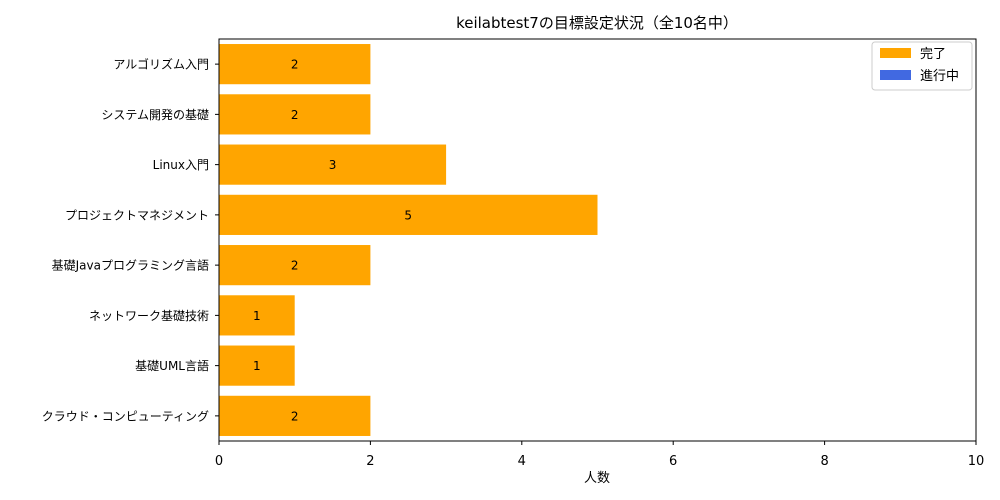 The height and width of the screenshot is (500, 1000). What do you see at coordinates (172, 365) in the screenshot?
I see `y-category-label-6: 基礎UML言語` at bounding box center [172, 365].